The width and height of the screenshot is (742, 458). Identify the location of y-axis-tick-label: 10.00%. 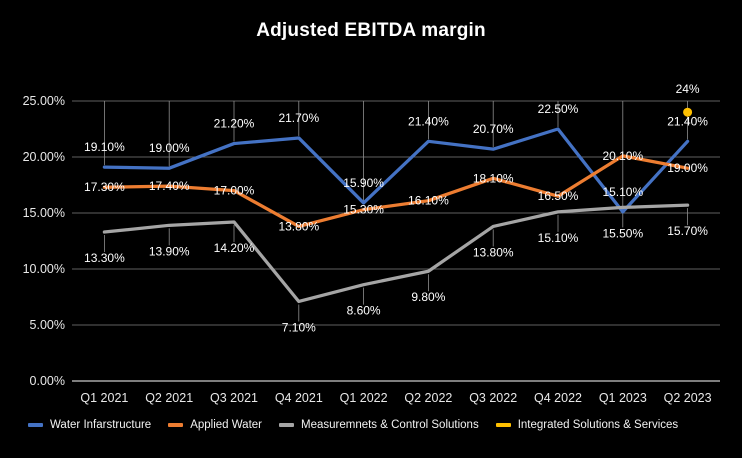
(44, 269).